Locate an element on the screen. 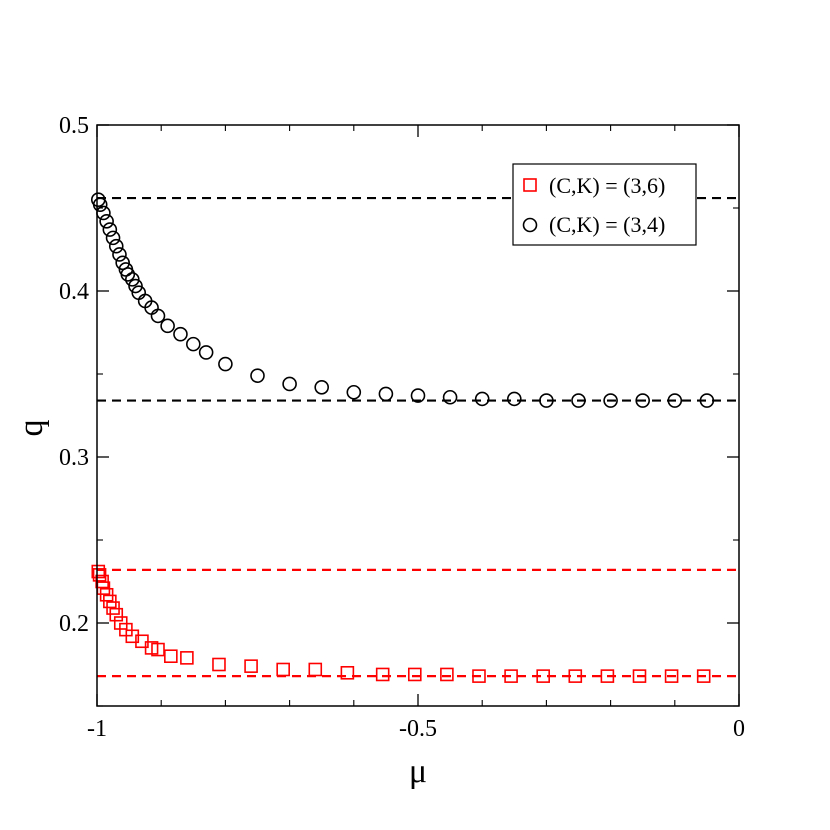 The width and height of the screenshot is (830, 830). x-tick-label: 0 is located at coordinates (739, 729).